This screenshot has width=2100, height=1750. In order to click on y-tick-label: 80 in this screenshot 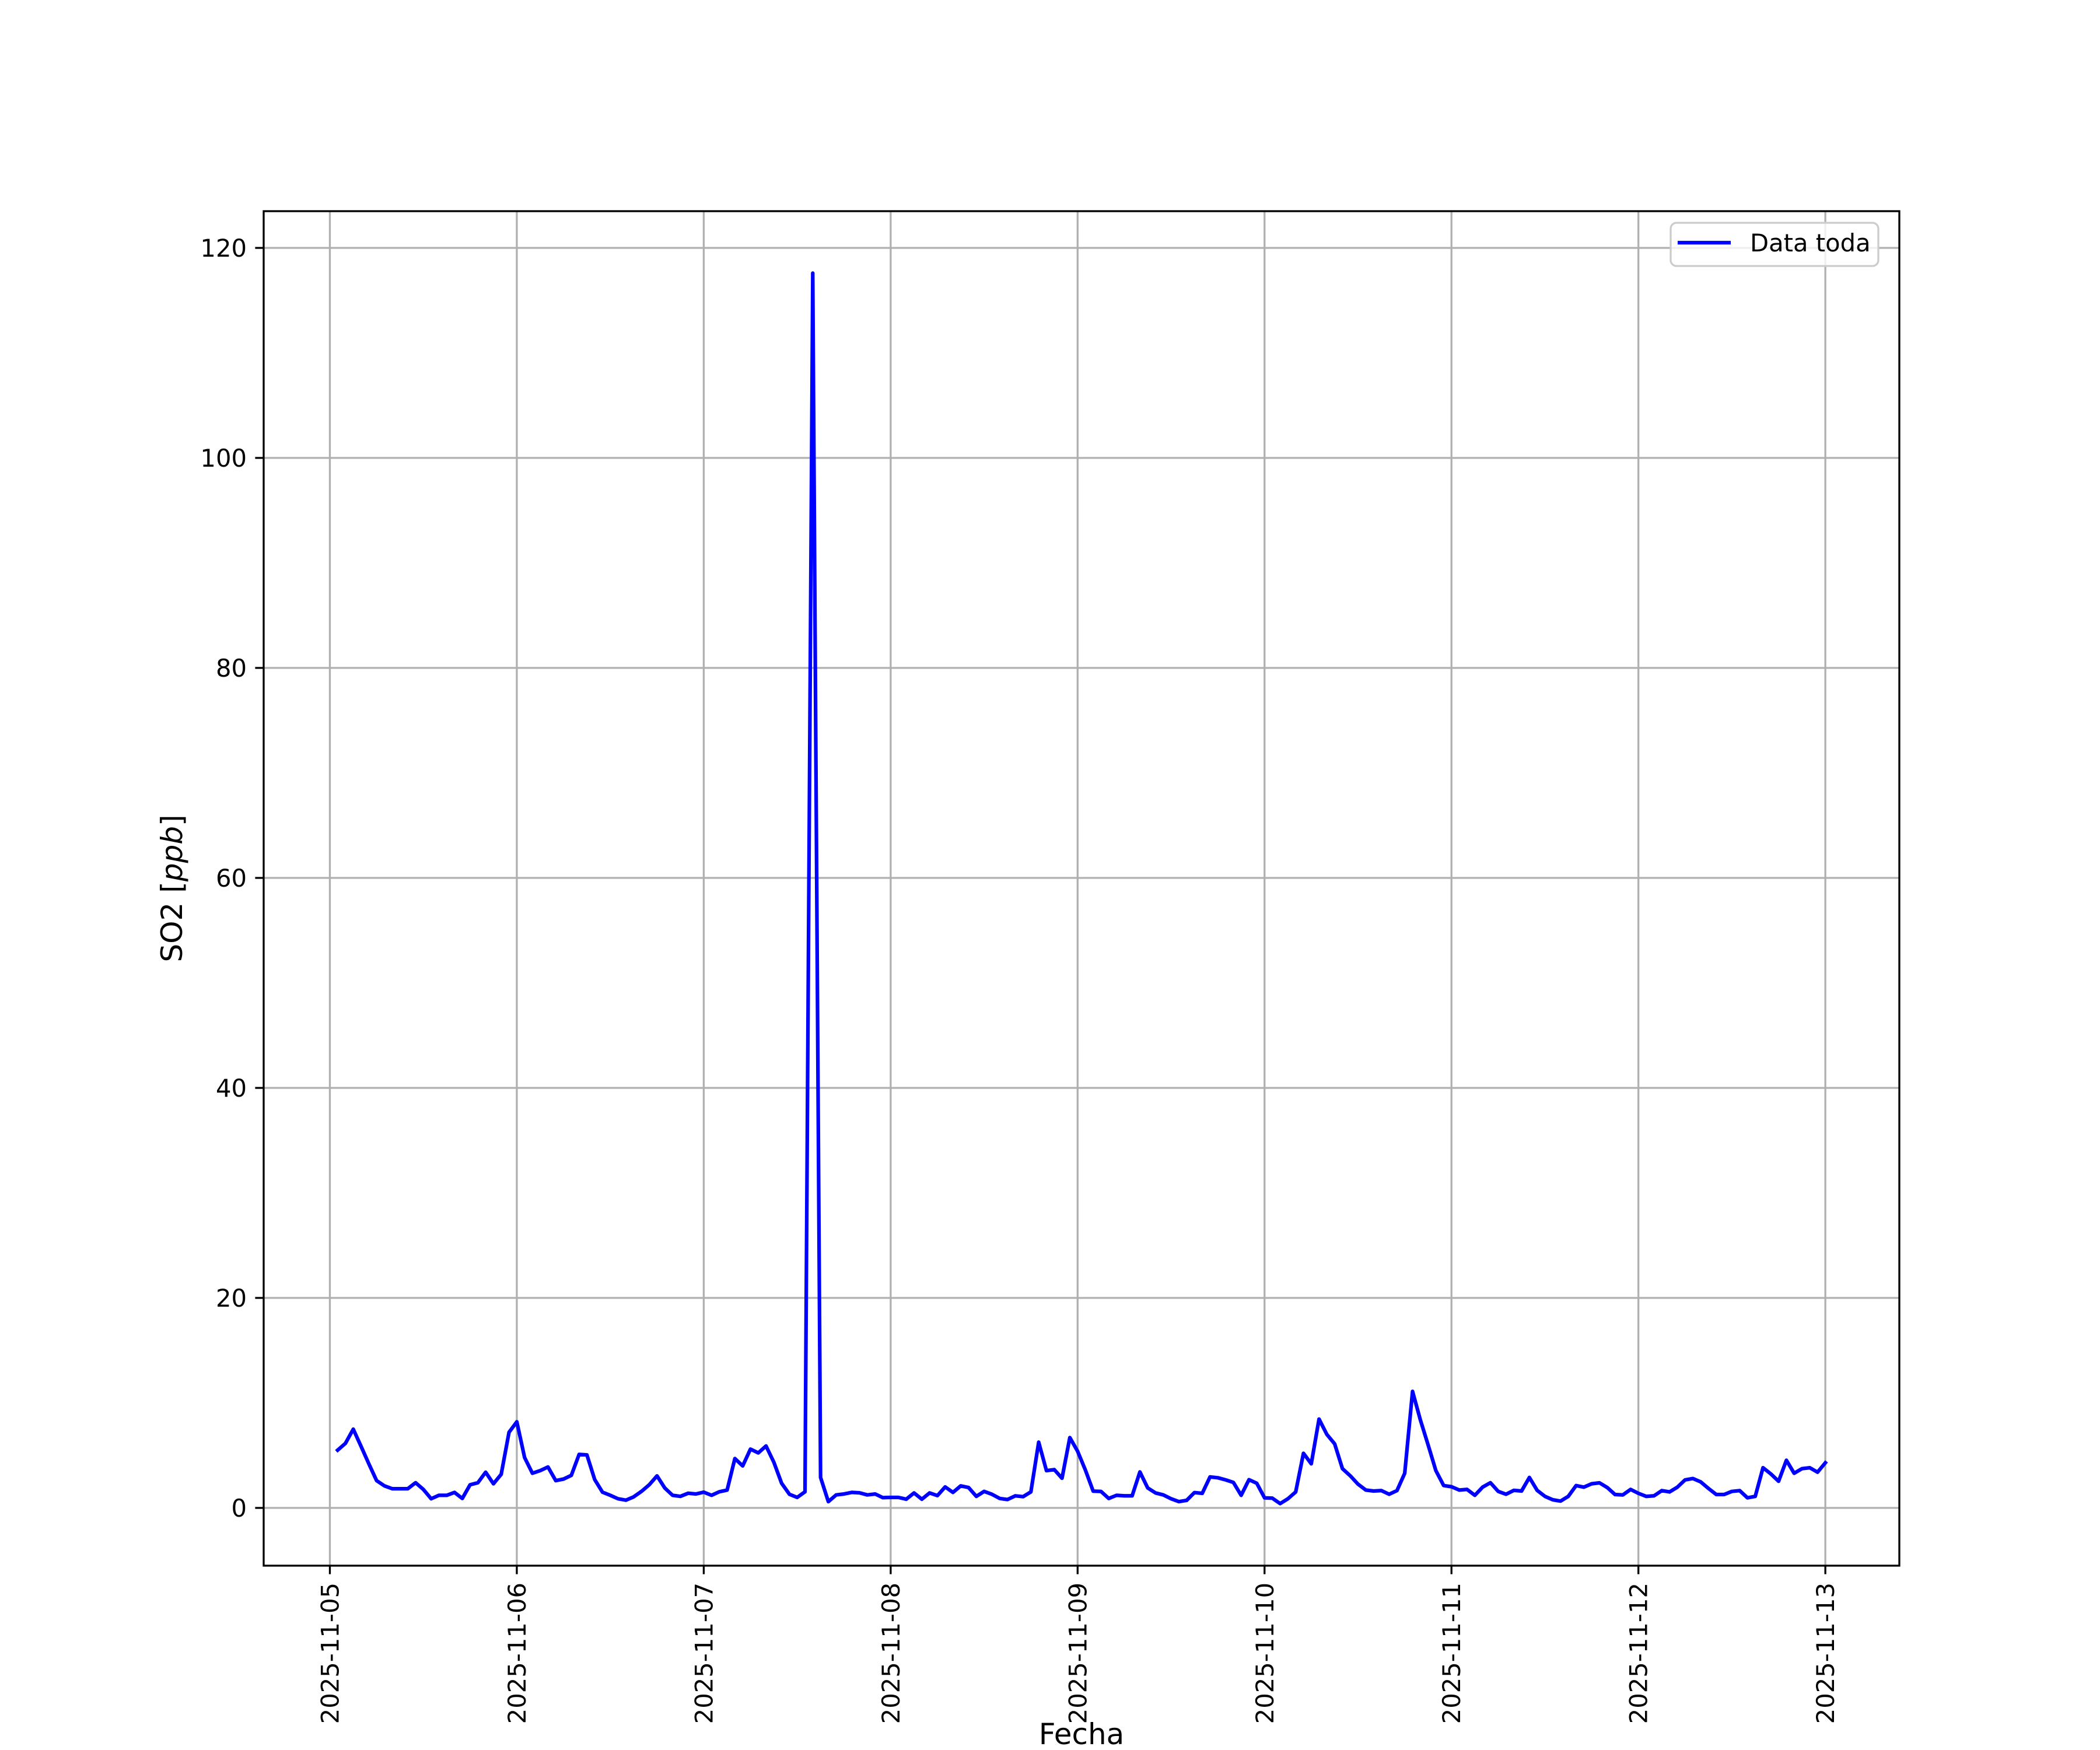, I will do `click(231, 668)`.